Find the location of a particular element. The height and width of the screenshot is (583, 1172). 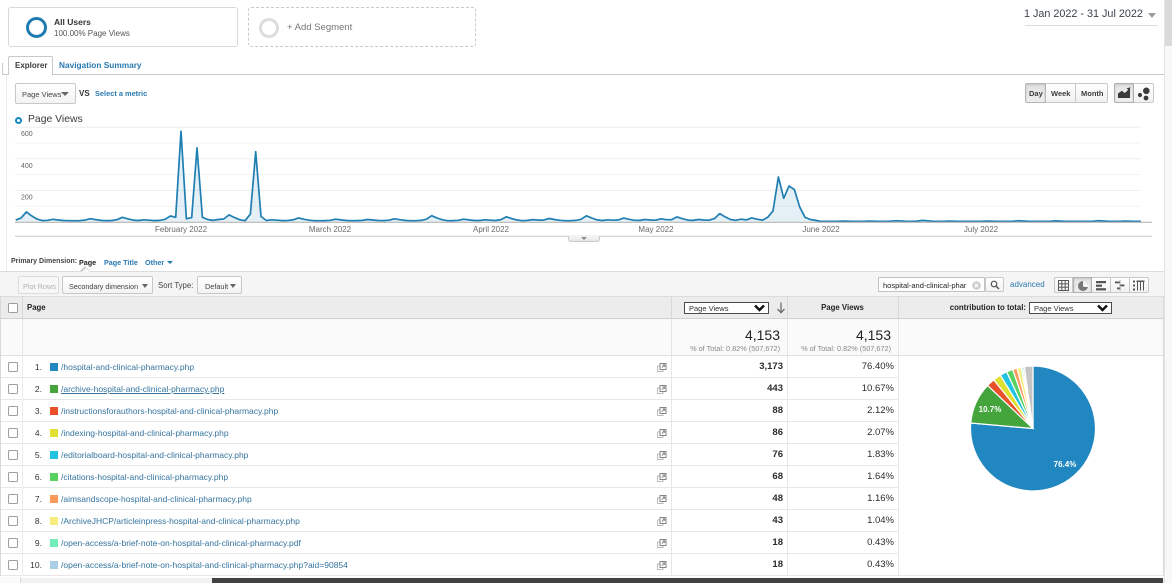

svg-text: April 2022 is located at coordinates (491, 229).